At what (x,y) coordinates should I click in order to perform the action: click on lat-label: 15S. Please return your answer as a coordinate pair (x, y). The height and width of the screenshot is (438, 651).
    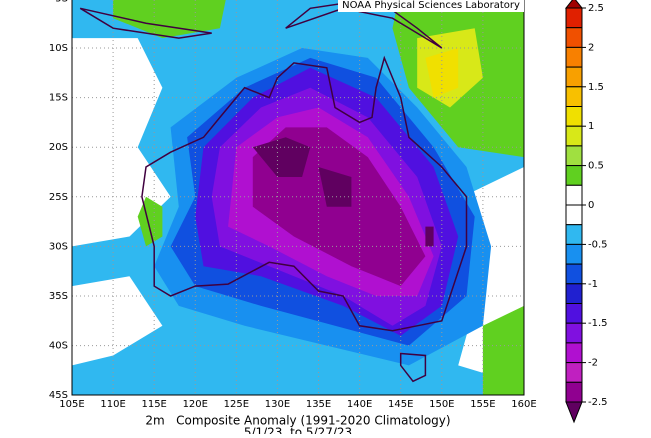
    Looking at the image, I should click on (58, 98).